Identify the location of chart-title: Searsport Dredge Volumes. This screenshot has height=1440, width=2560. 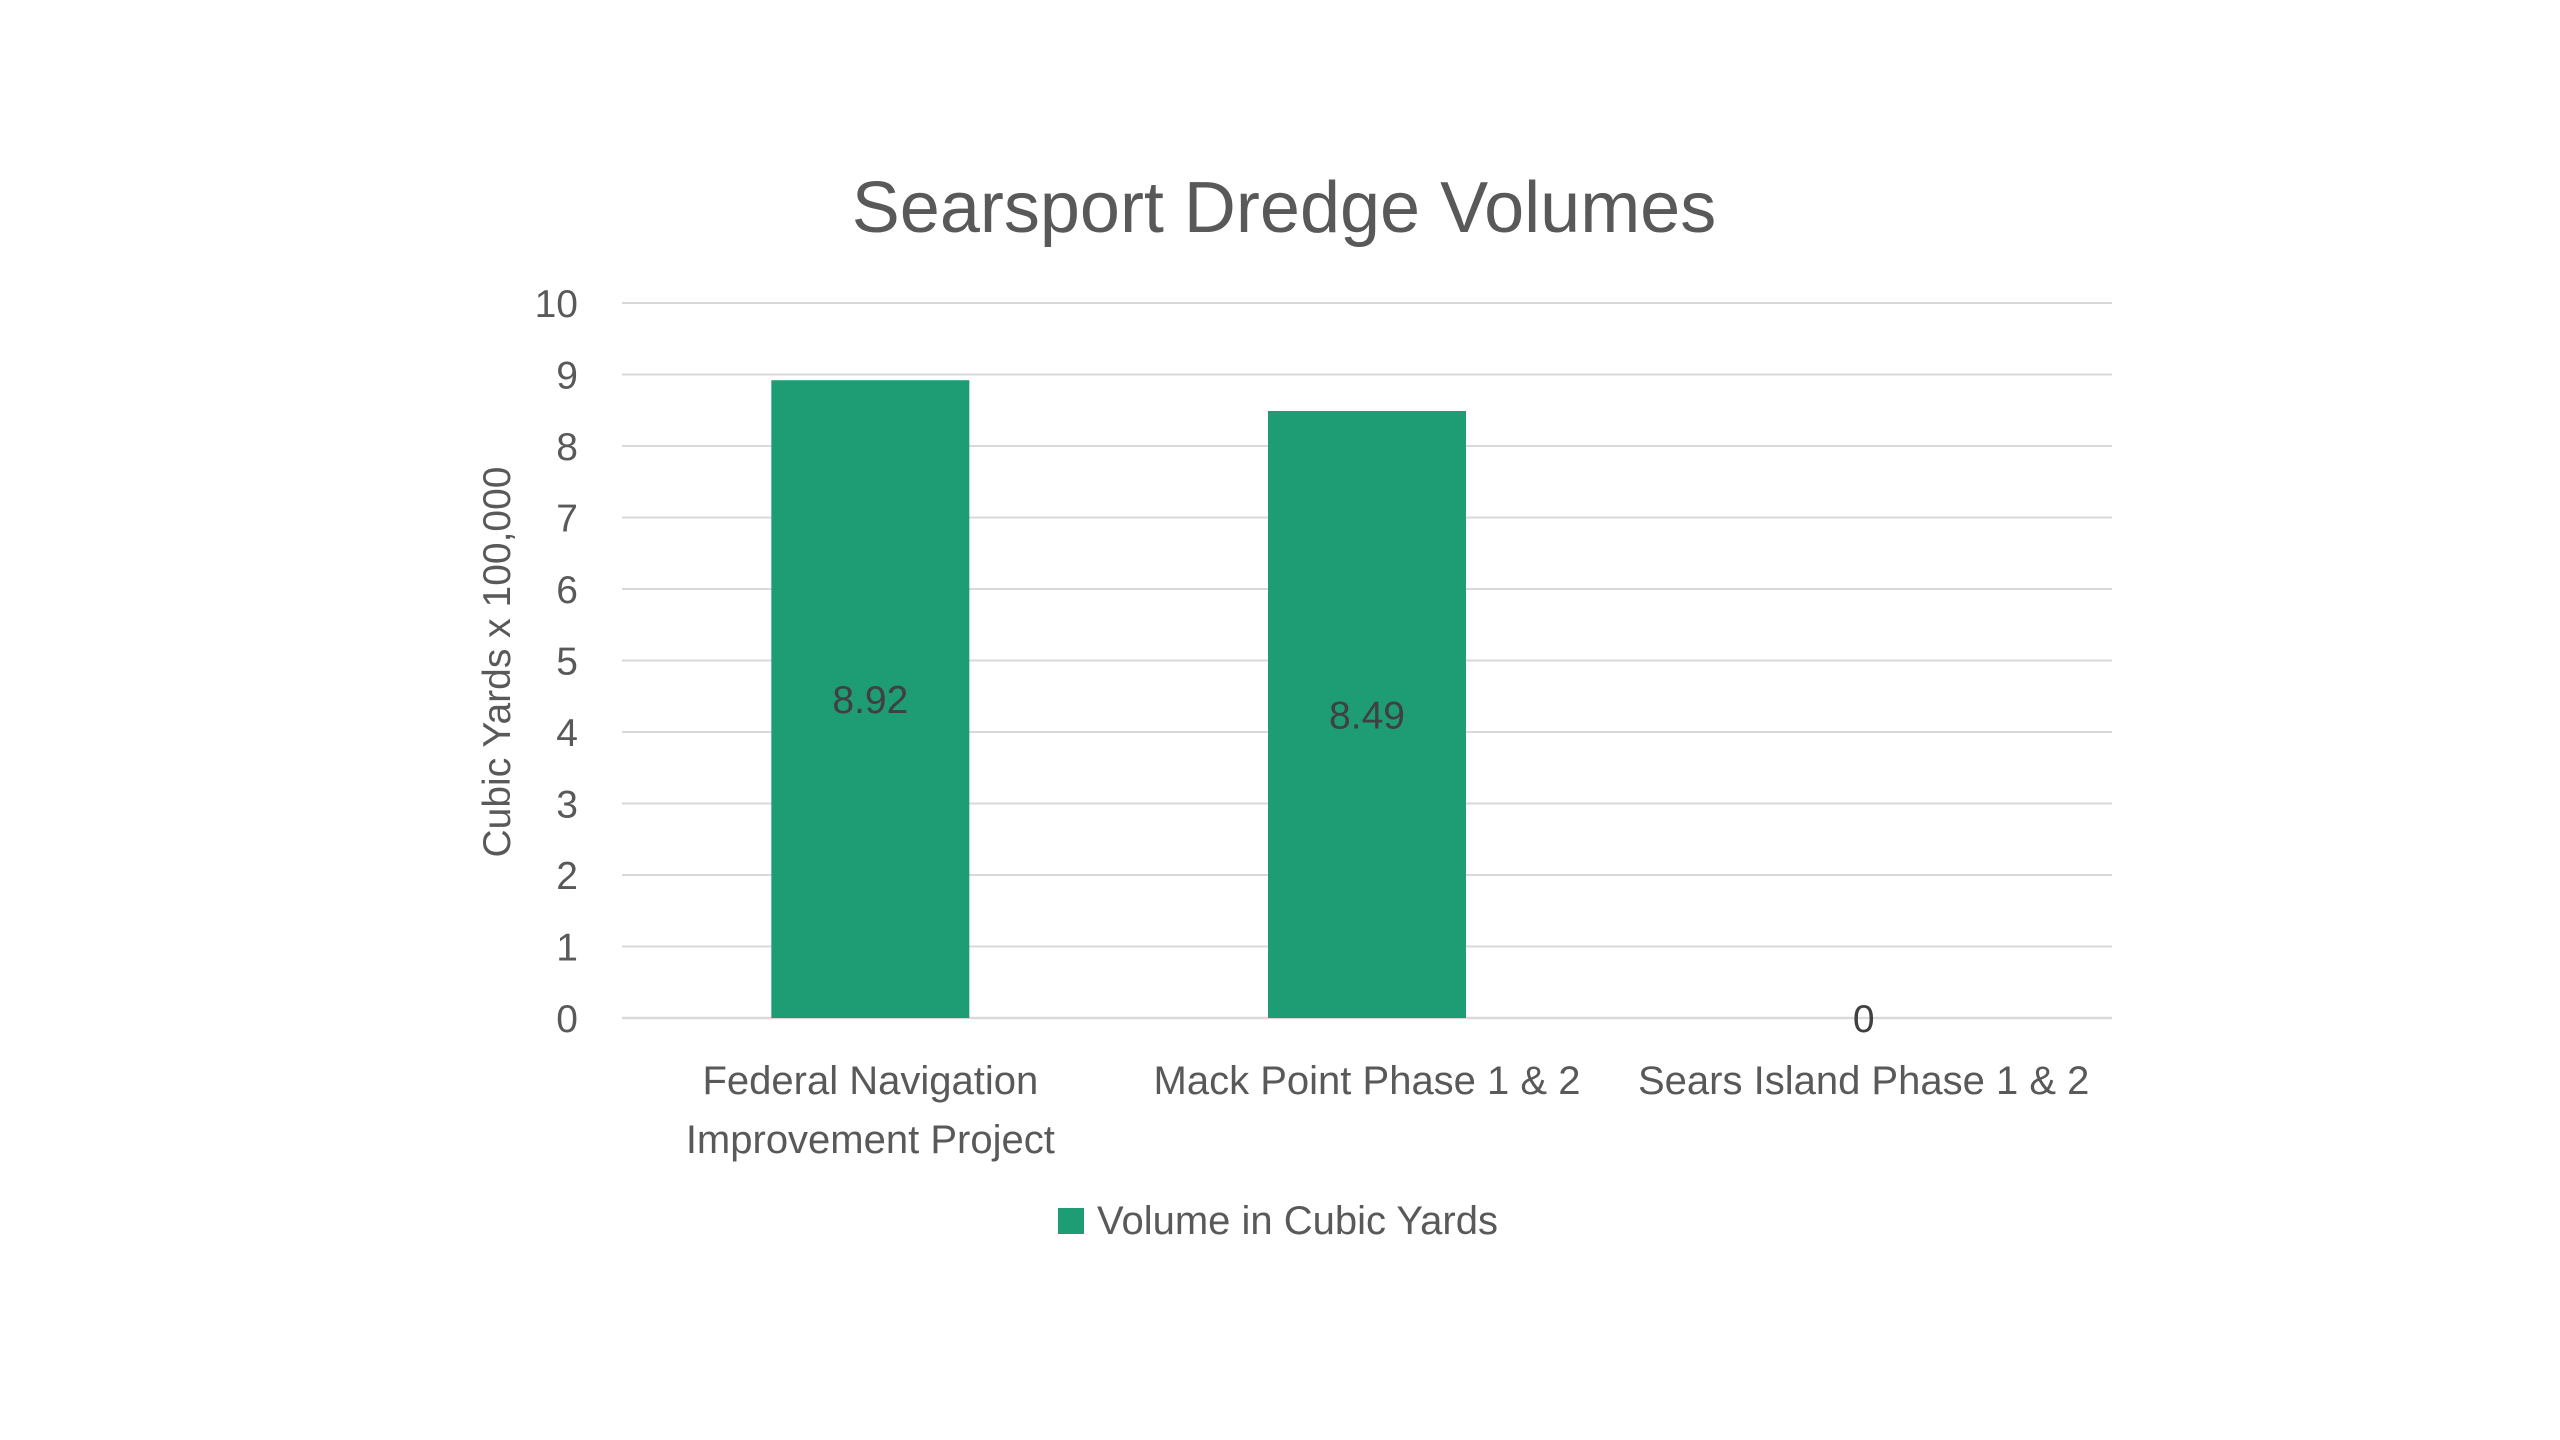
(1284, 208).